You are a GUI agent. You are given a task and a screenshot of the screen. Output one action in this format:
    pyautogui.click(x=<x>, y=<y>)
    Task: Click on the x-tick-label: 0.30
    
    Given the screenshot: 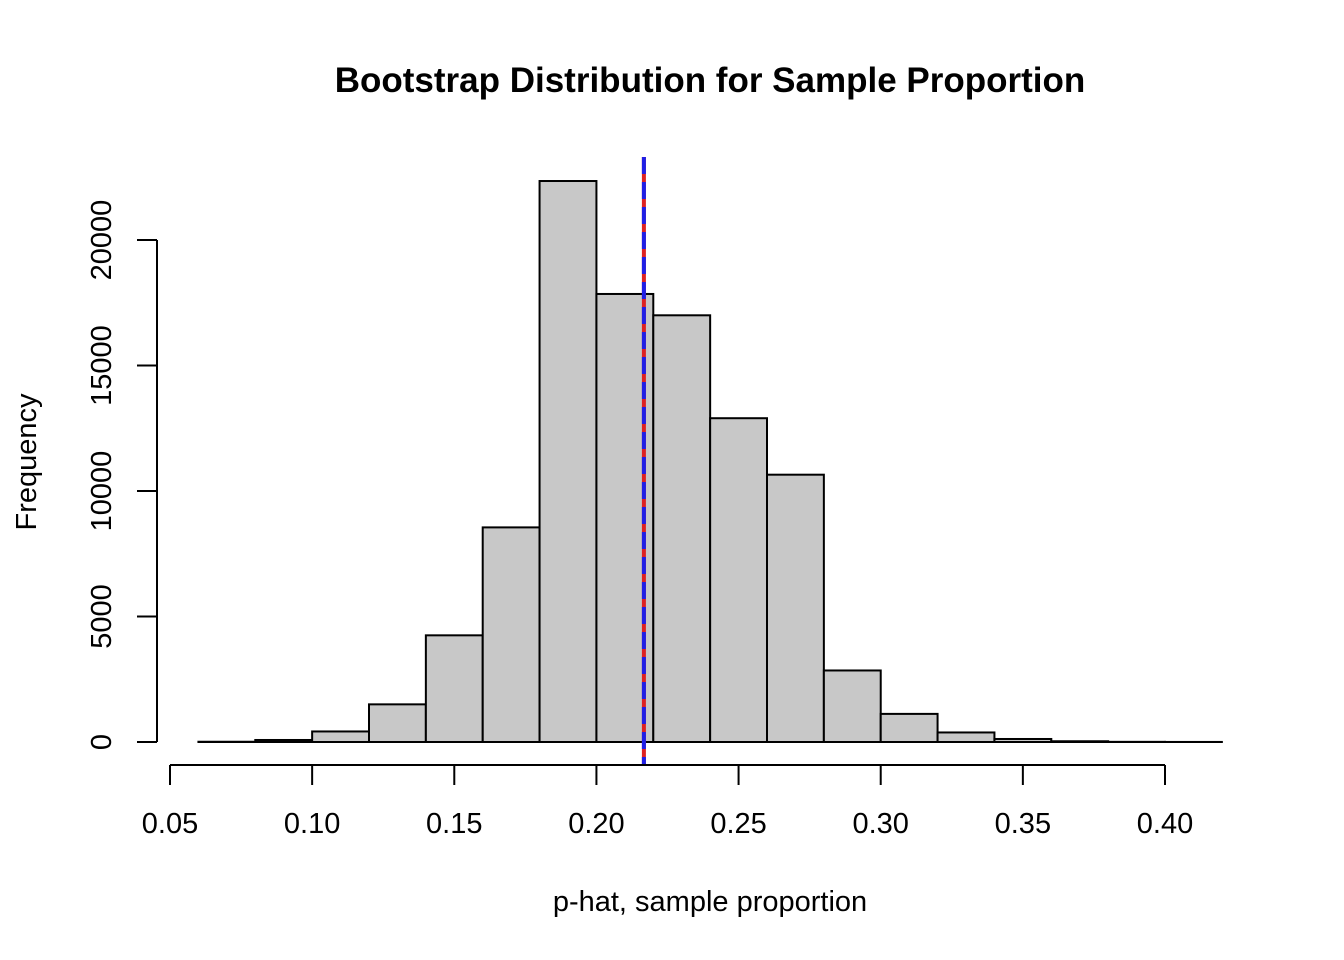 What is the action you would take?
    pyautogui.click(x=880, y=824)
    